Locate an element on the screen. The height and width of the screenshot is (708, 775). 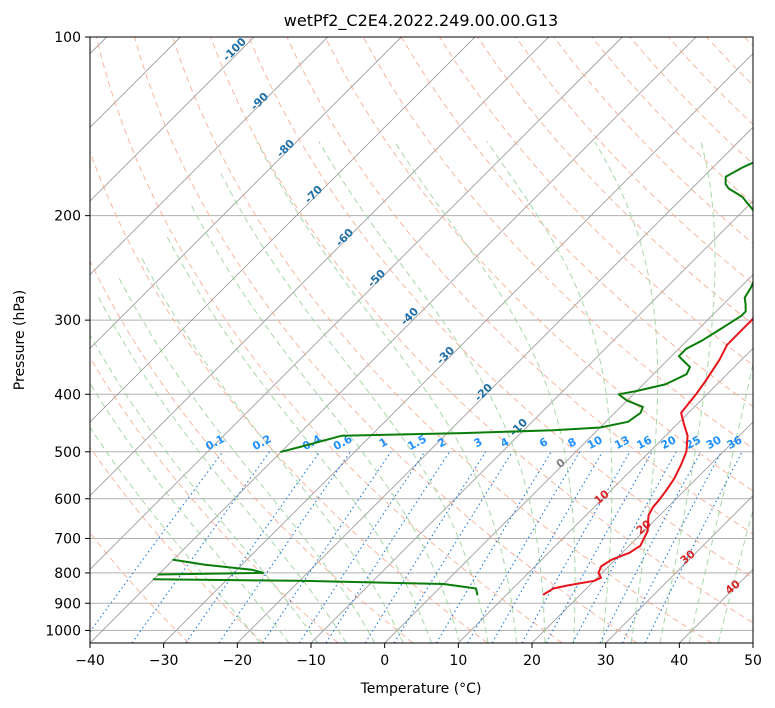
x-tick-label: 20 is located at coordinates (532, 661).